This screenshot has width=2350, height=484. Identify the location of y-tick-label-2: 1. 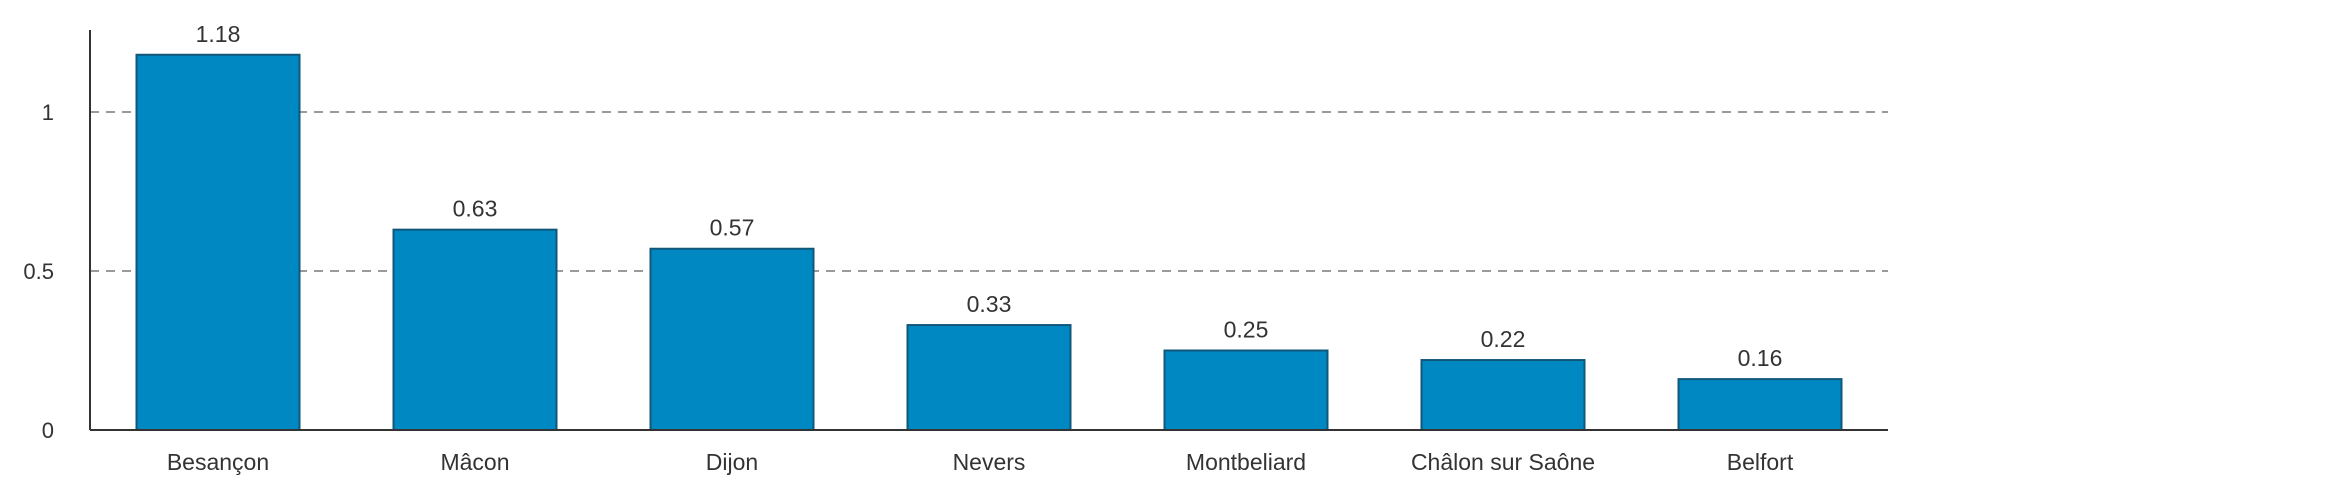
(48, 112).